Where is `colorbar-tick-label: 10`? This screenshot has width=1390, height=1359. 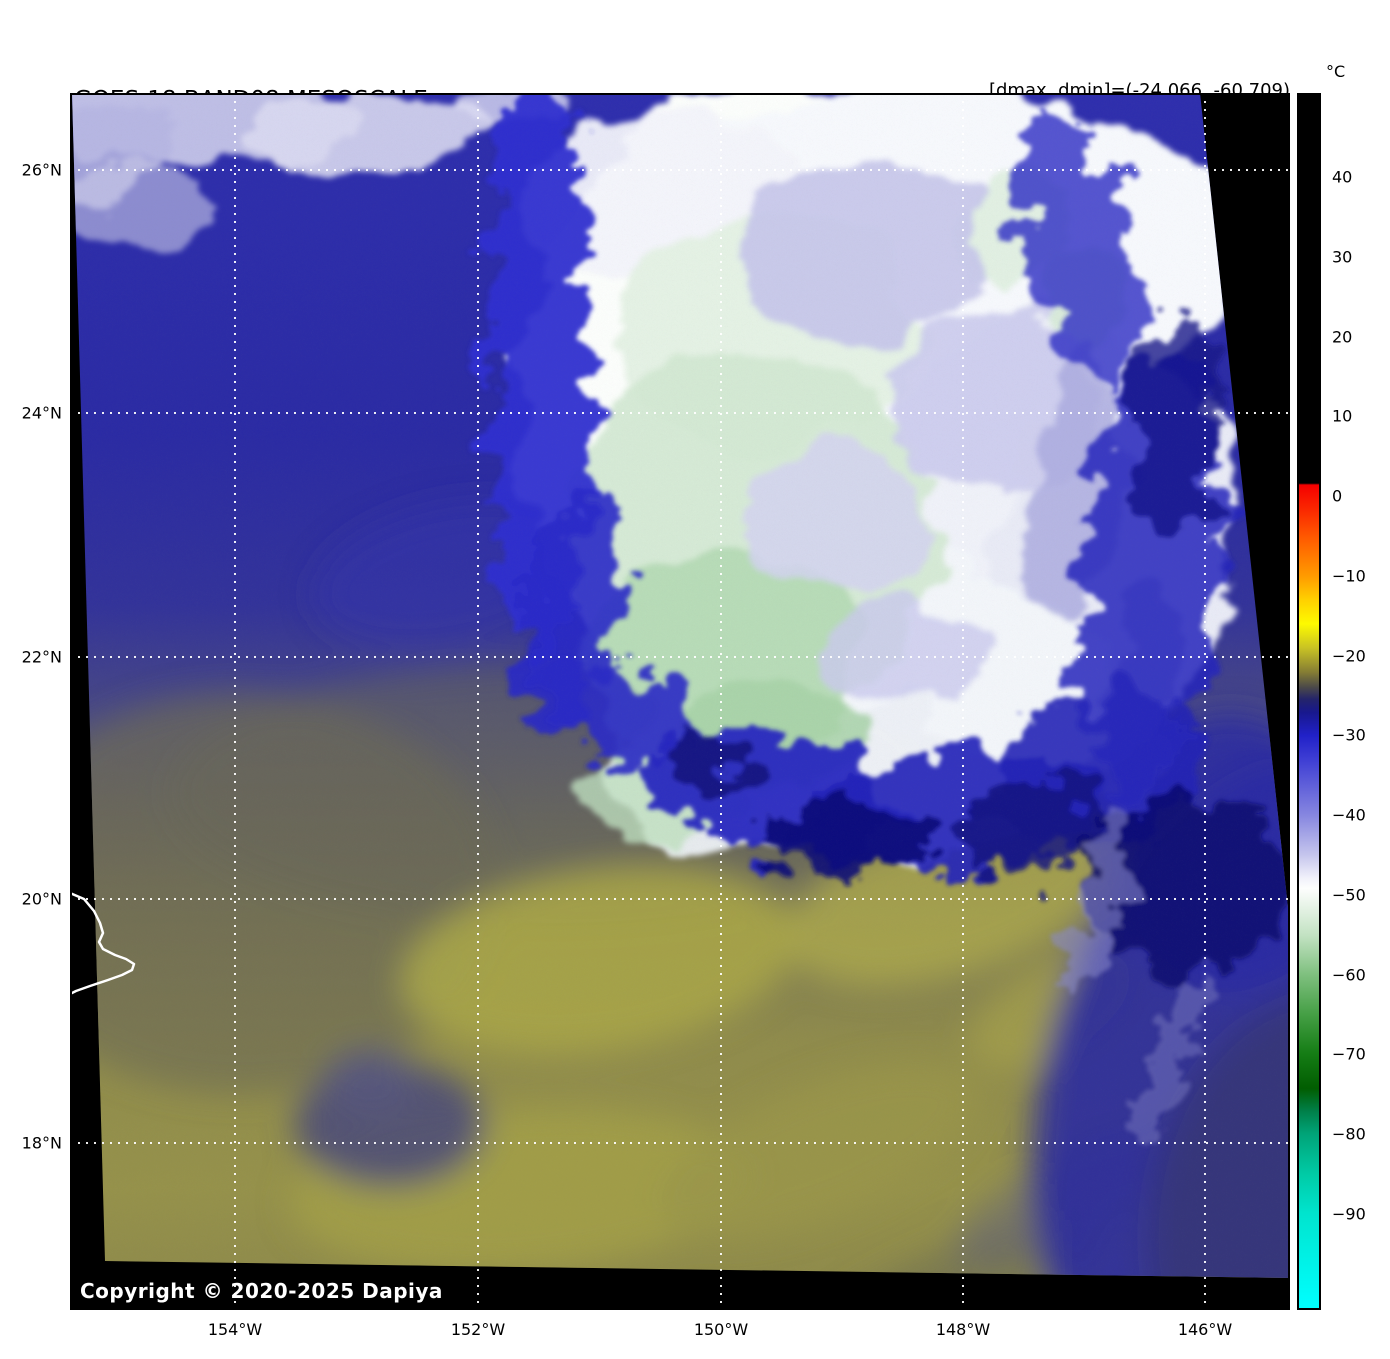 colorbar-tick-label: 10 is located at coordinates (1342, 416).